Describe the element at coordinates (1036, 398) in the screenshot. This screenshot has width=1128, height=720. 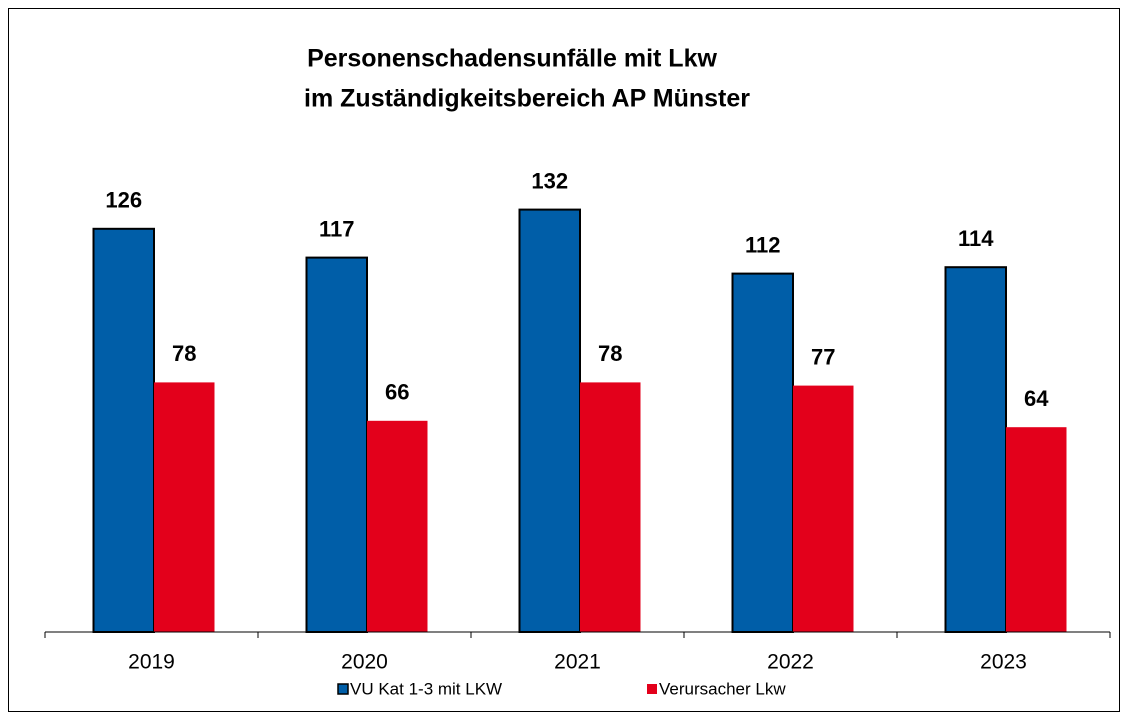
I see `data-label: 64` at that location.